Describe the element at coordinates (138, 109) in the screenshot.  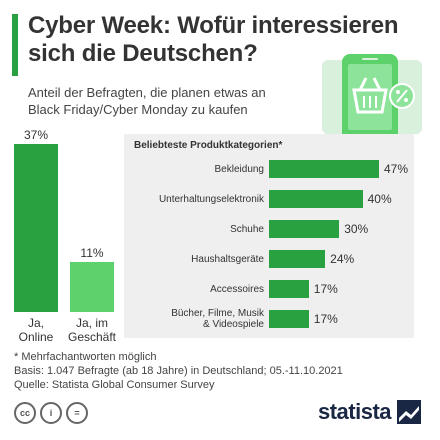
I see `subtitle-line-2: Black Friday/Cyber Monday zu kaufen` at that location.